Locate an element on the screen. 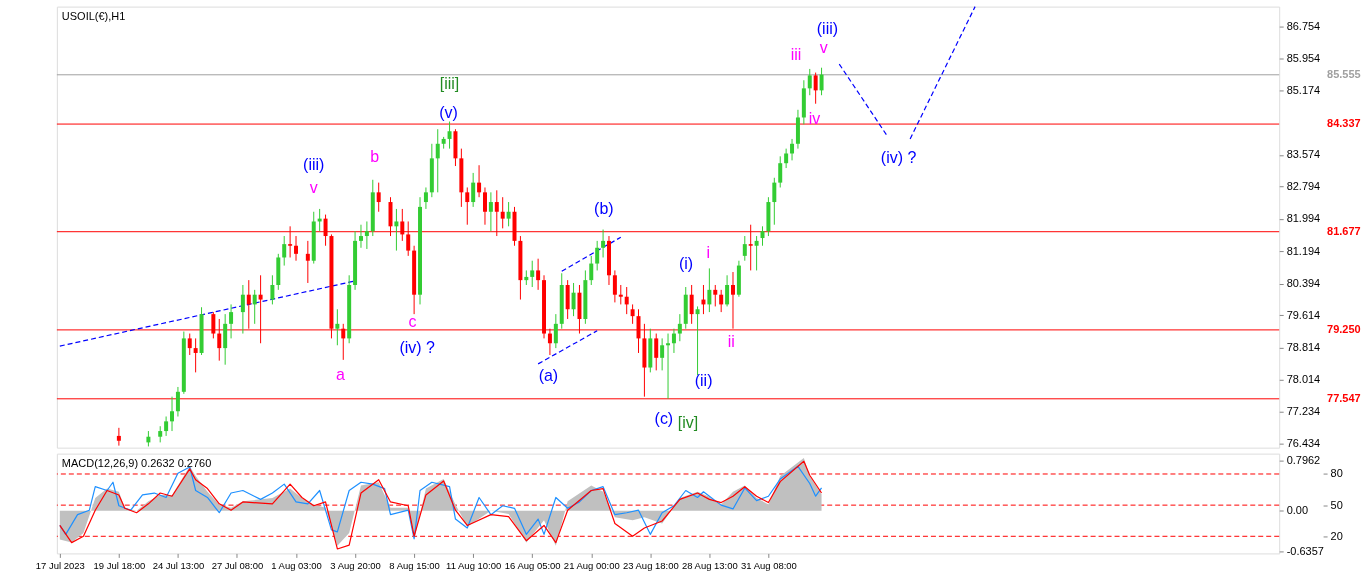 This screenshot has height=588, width=1366. ref-line-label: 77.547 is located at coordinates (1344, 397).